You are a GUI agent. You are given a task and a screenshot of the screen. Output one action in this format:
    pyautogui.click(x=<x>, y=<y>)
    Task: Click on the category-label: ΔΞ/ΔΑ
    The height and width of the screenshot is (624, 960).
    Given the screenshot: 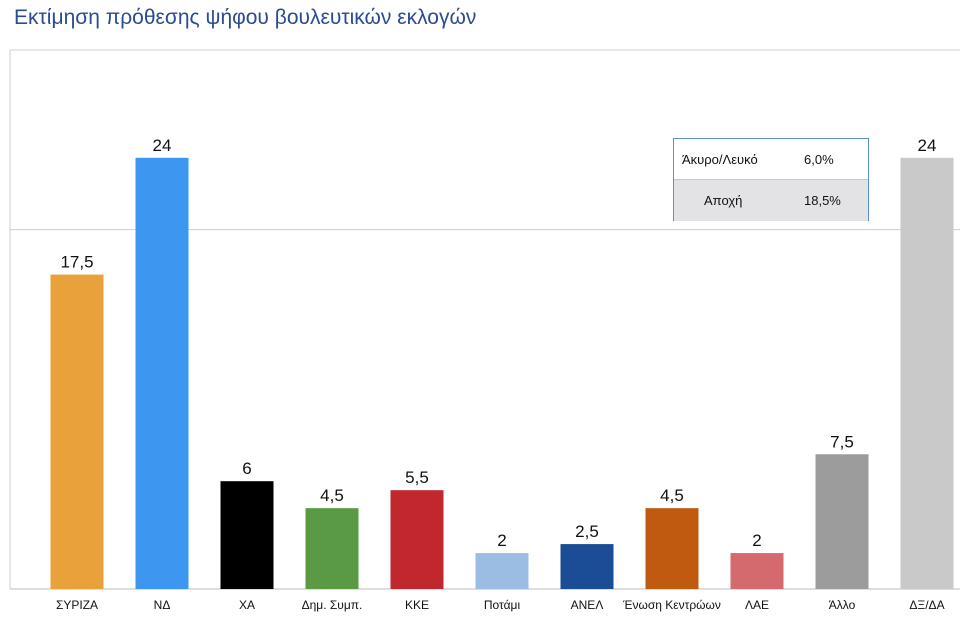 What is the action you would take?
    pyautogui.click(x=926, y=605)
    